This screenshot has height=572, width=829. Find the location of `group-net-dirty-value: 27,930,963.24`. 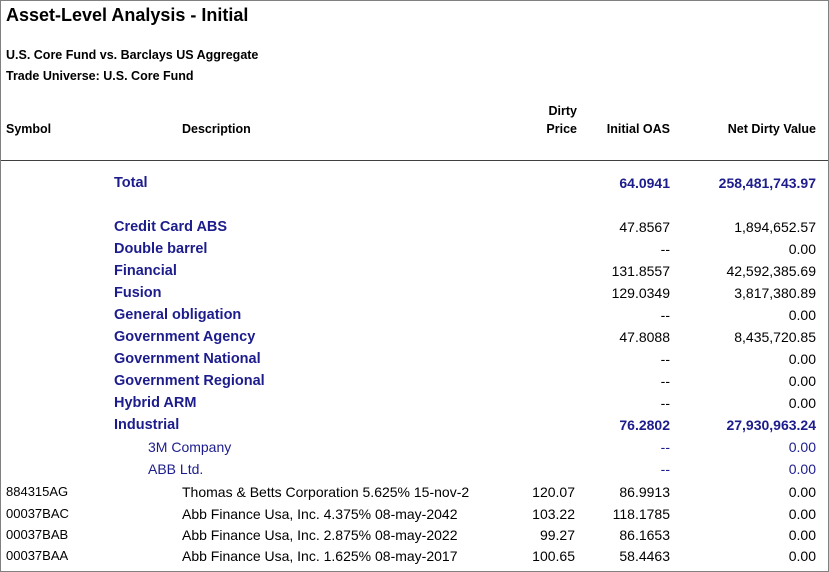

group-net-dirty-value: 27,930,963.24 is located at coordinates (771, 425).